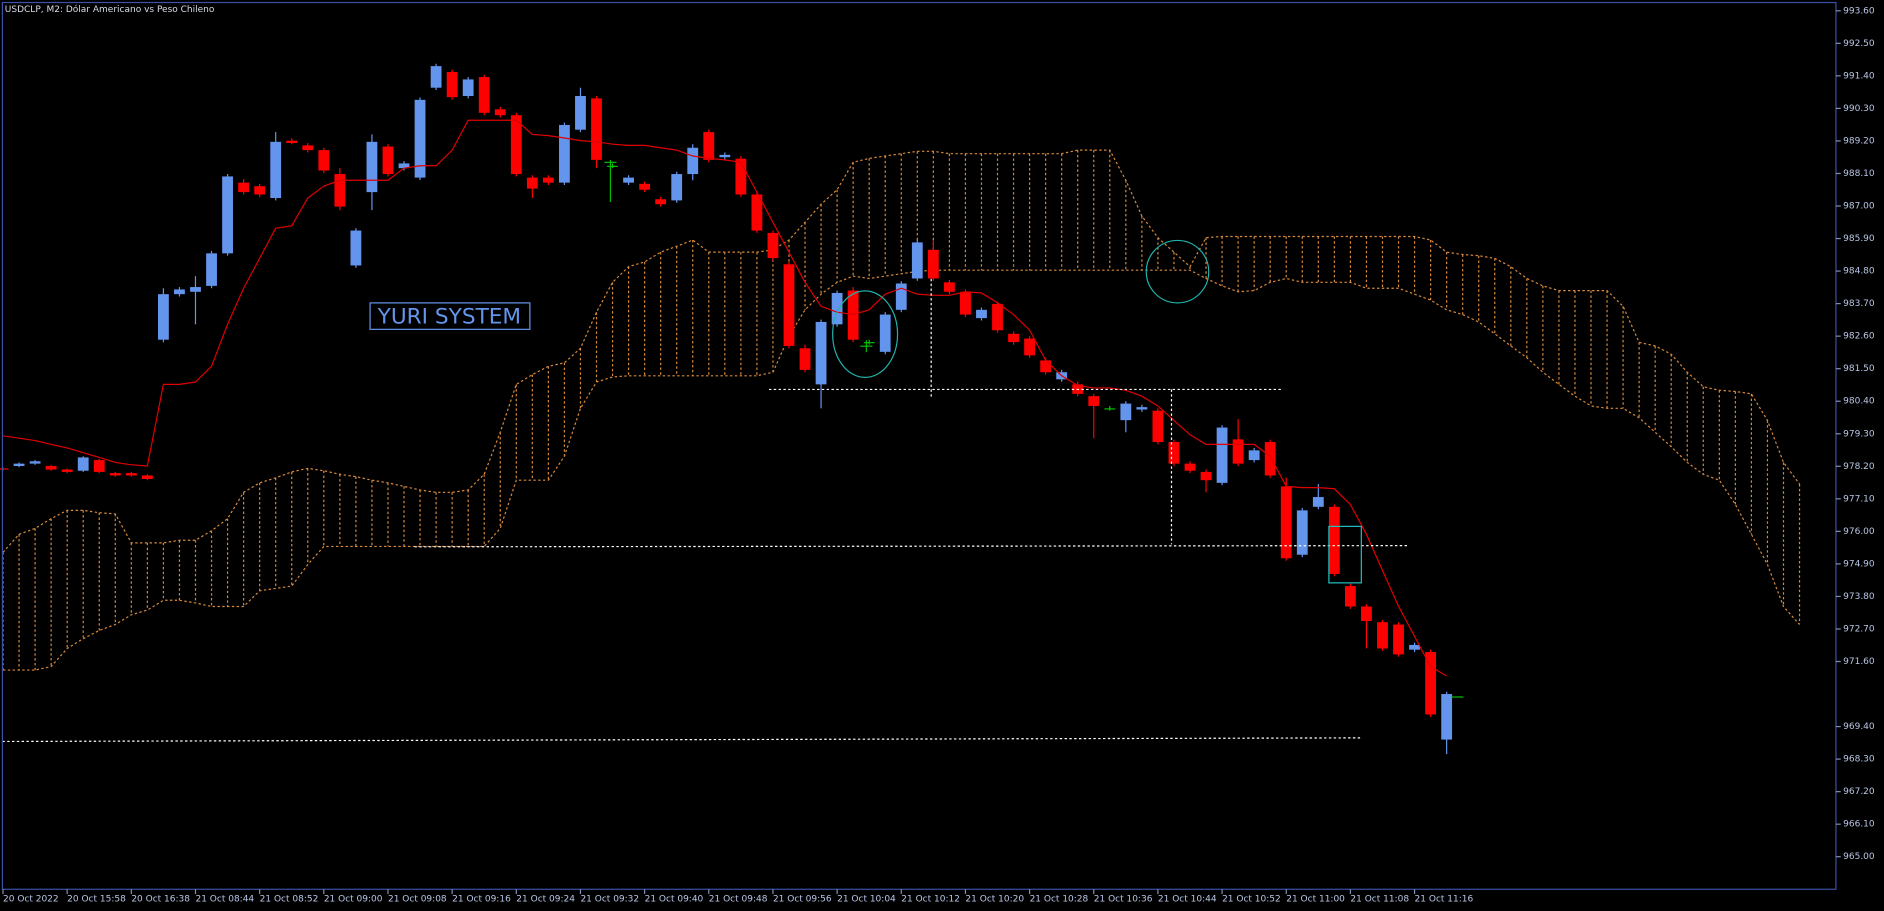  What do you see at coordinates (1859, 174) in the screenshot?
I see `y-tick-label: 988.10` at bounding box center [1859, 174].